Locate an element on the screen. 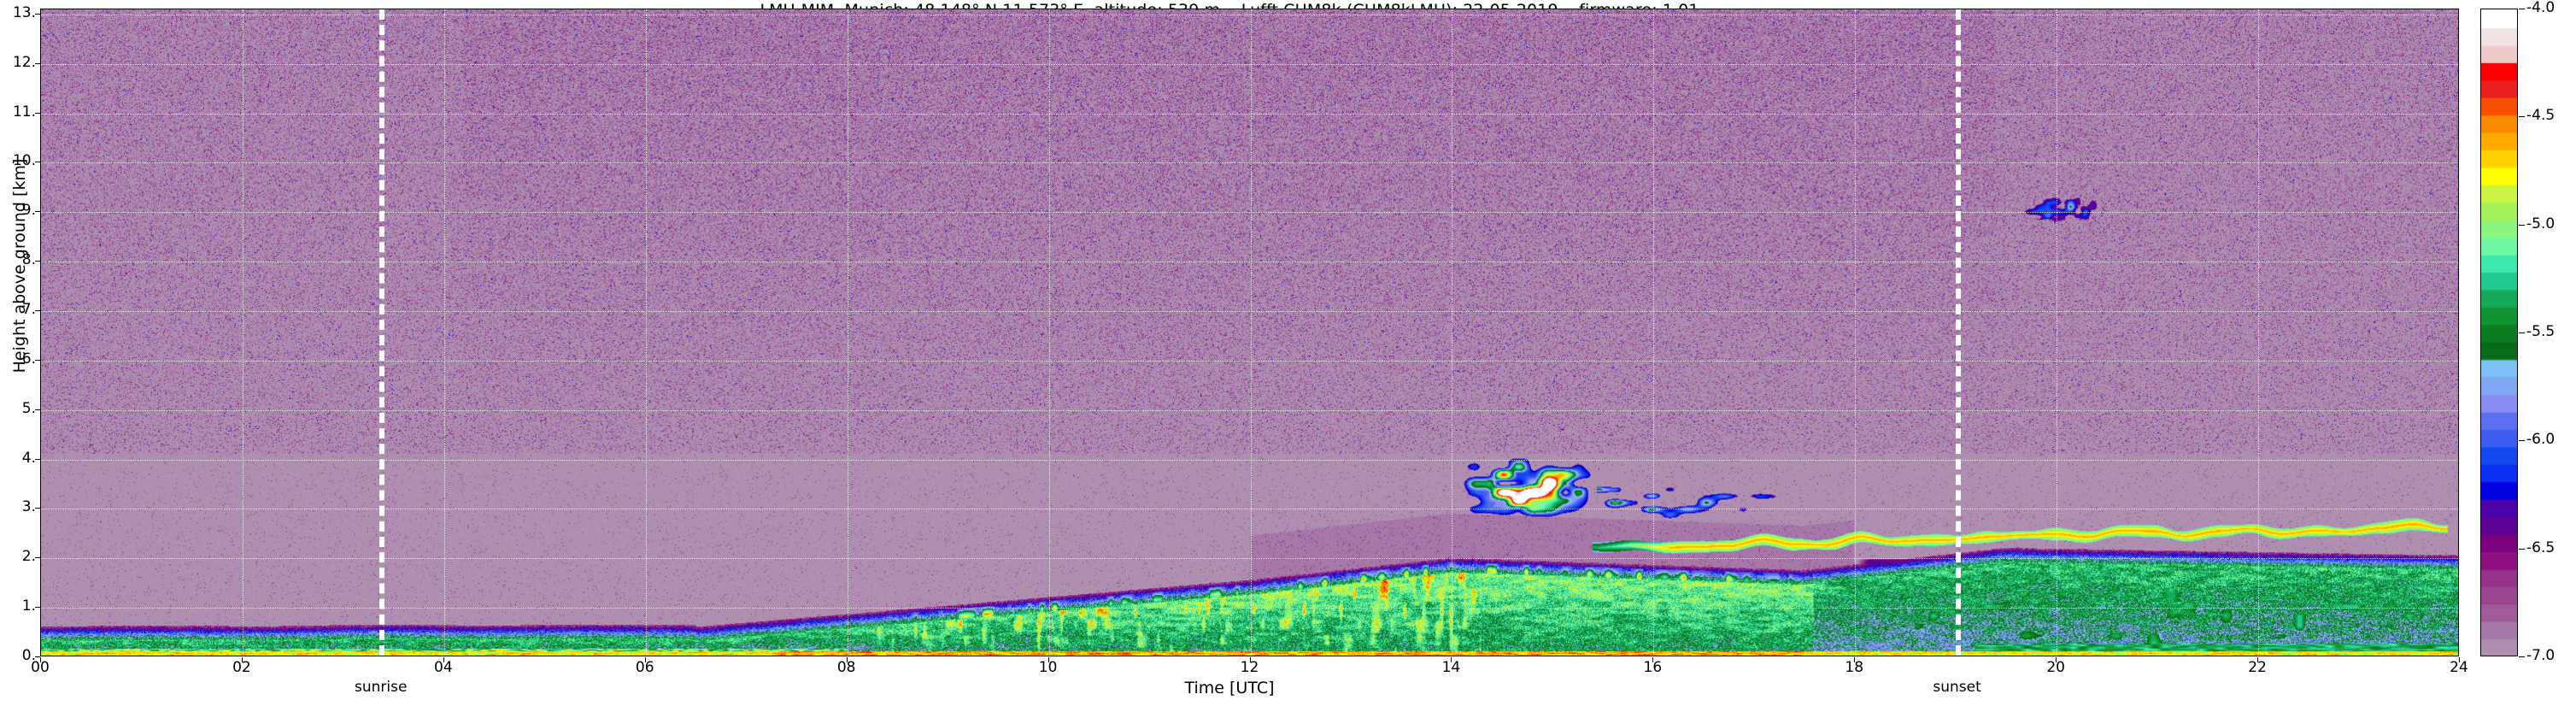 The width and height of the screenshot is (2576, 706). x-axis-tick-label: 20 is located at coordinates (2055, 667).